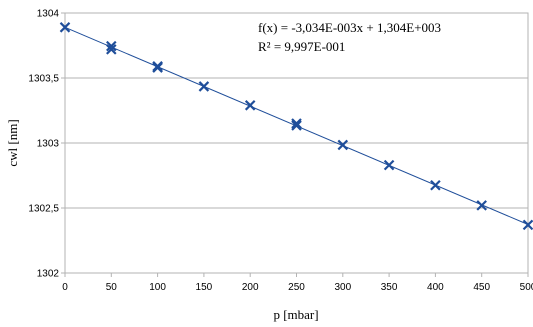 The image size is (533, 327). What do you see at coordinates (435, 287) in the screenshot?
I see `x-tick-label: 400` at bounding box center [435, 287].